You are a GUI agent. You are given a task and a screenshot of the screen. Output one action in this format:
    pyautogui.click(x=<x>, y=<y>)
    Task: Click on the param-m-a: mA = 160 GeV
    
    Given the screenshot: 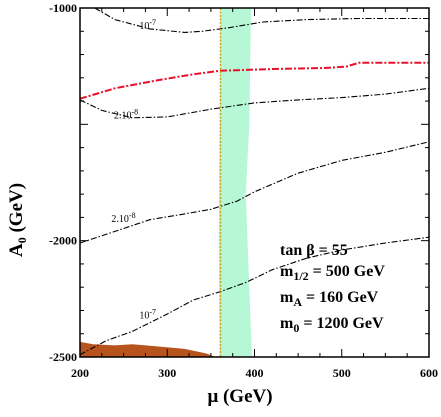 What is the action you would take?
    pyautogui.click(x=329, y=299)
    